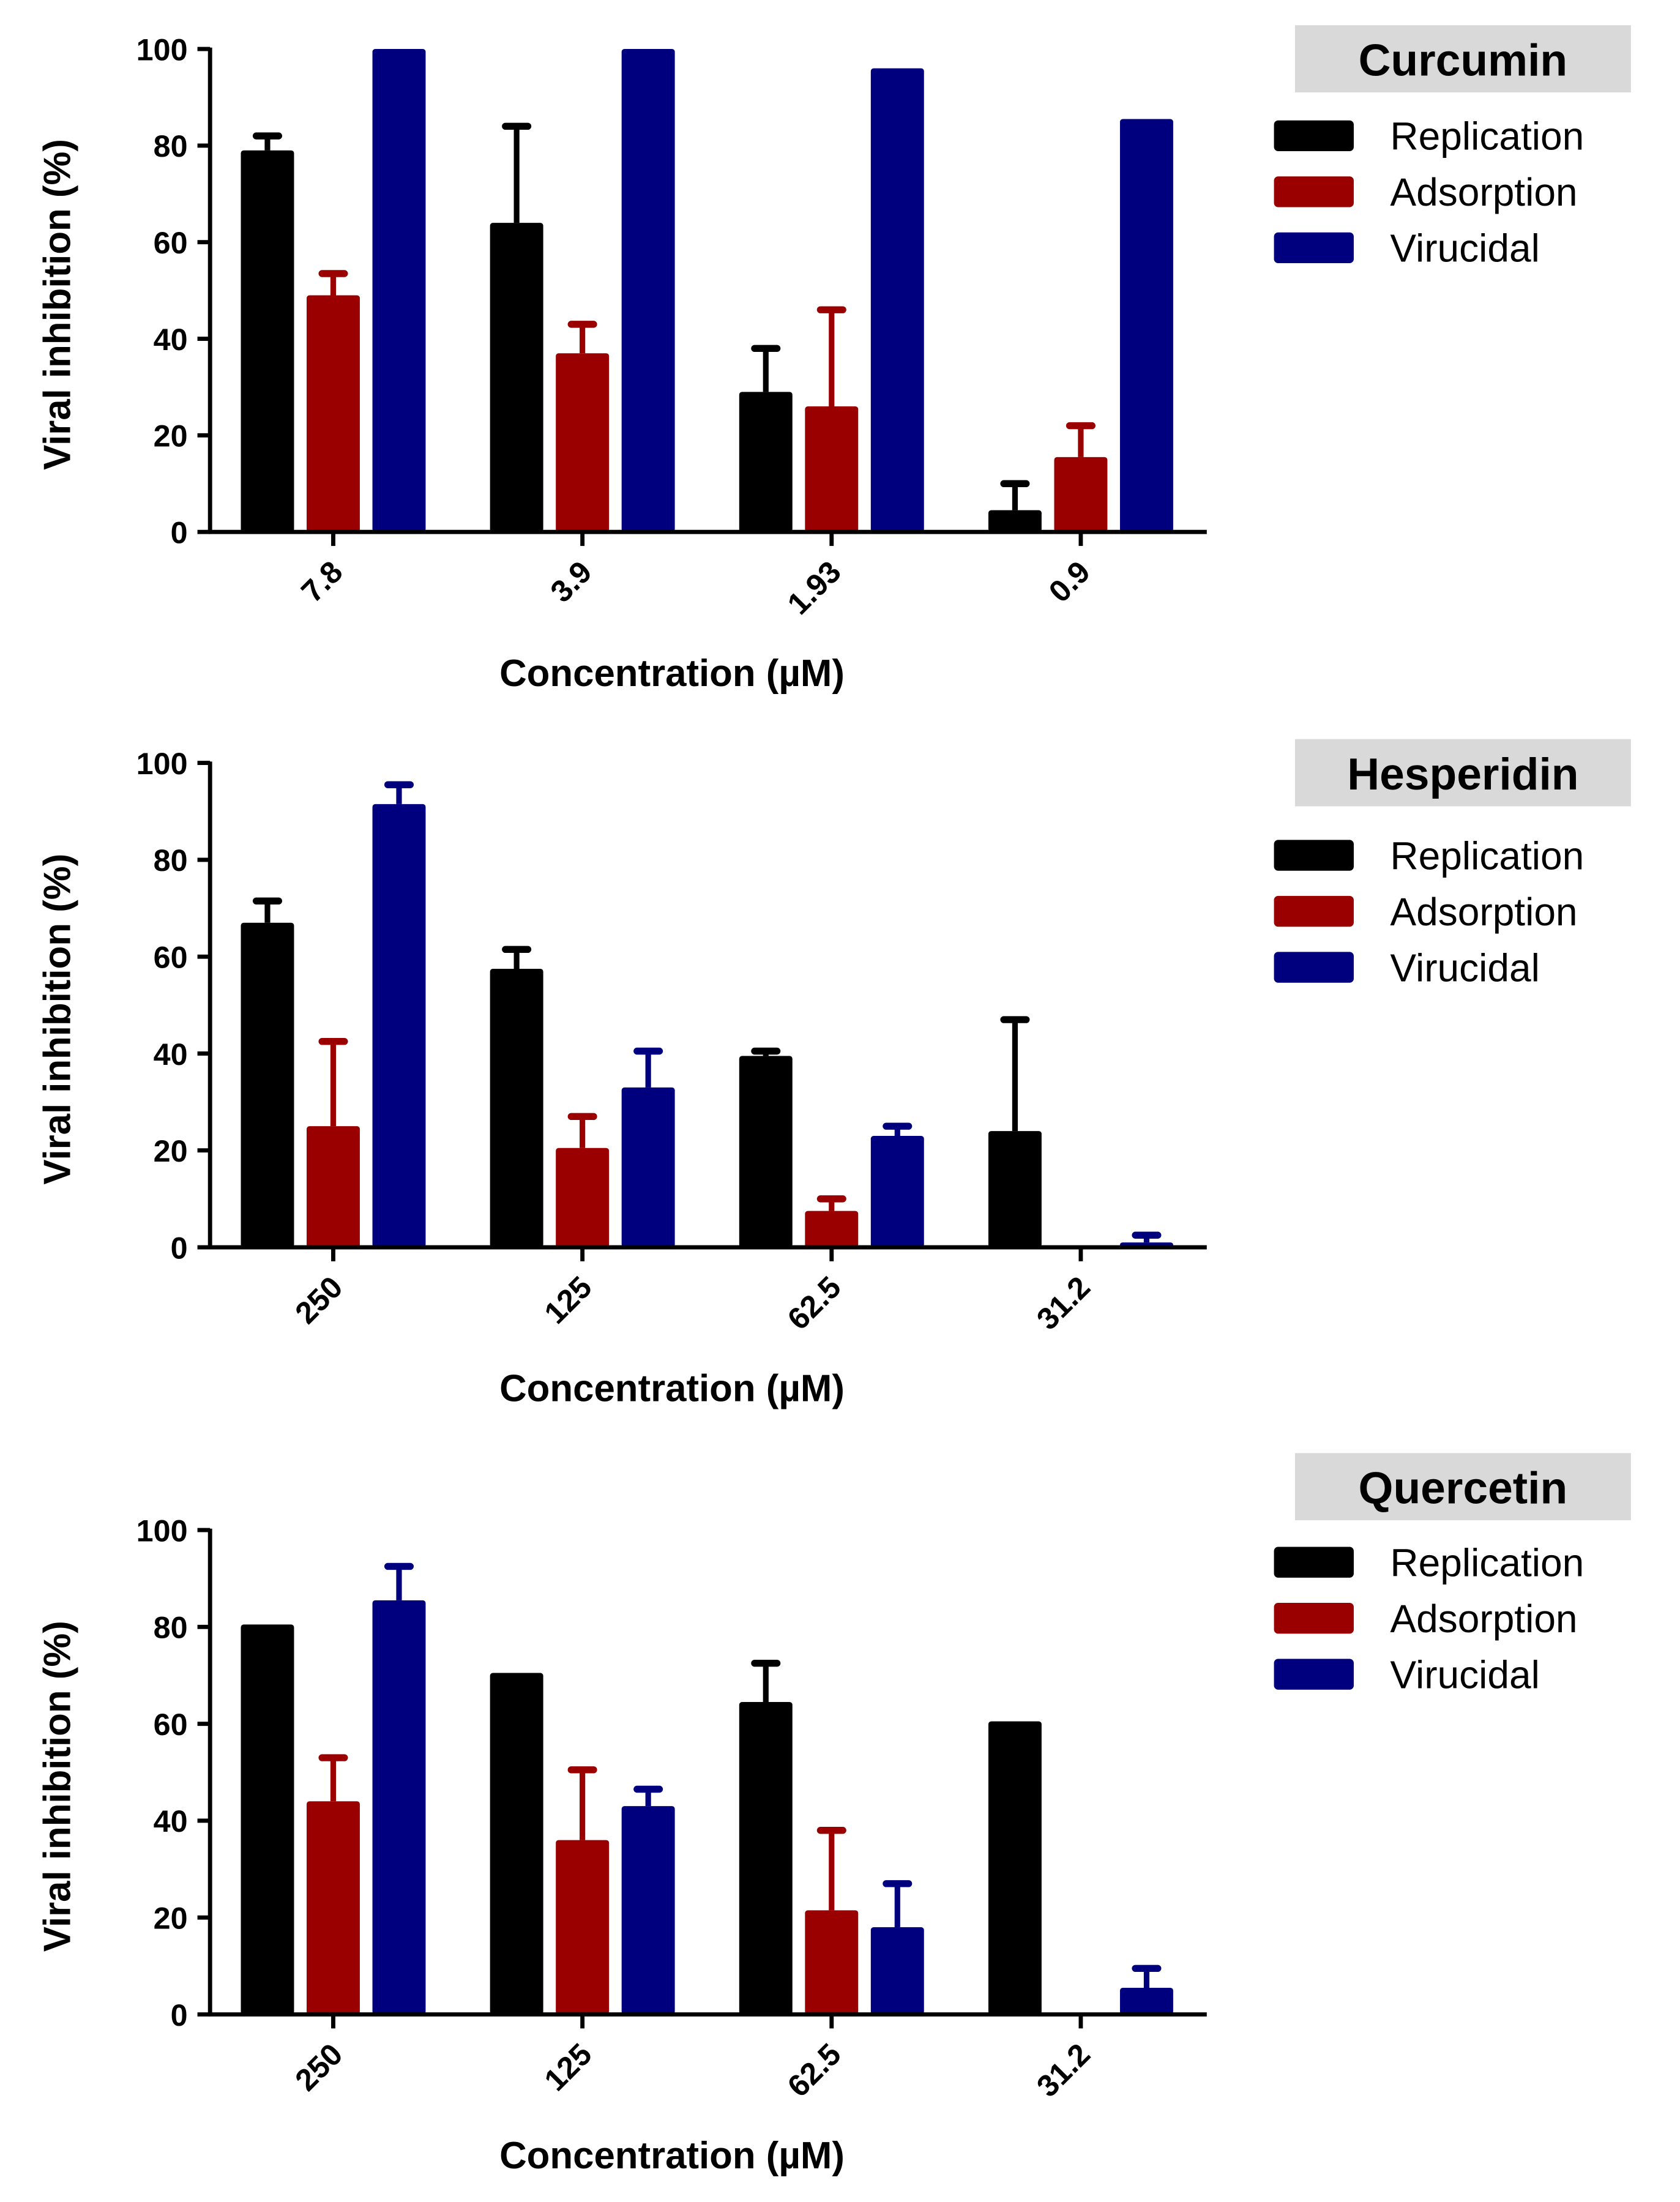 The height and width of the screenshot is (2202, 1680). Describe the element at coordinates (814, 587) in the screenshot. I see `x-tick-label: 1.93` at that location.